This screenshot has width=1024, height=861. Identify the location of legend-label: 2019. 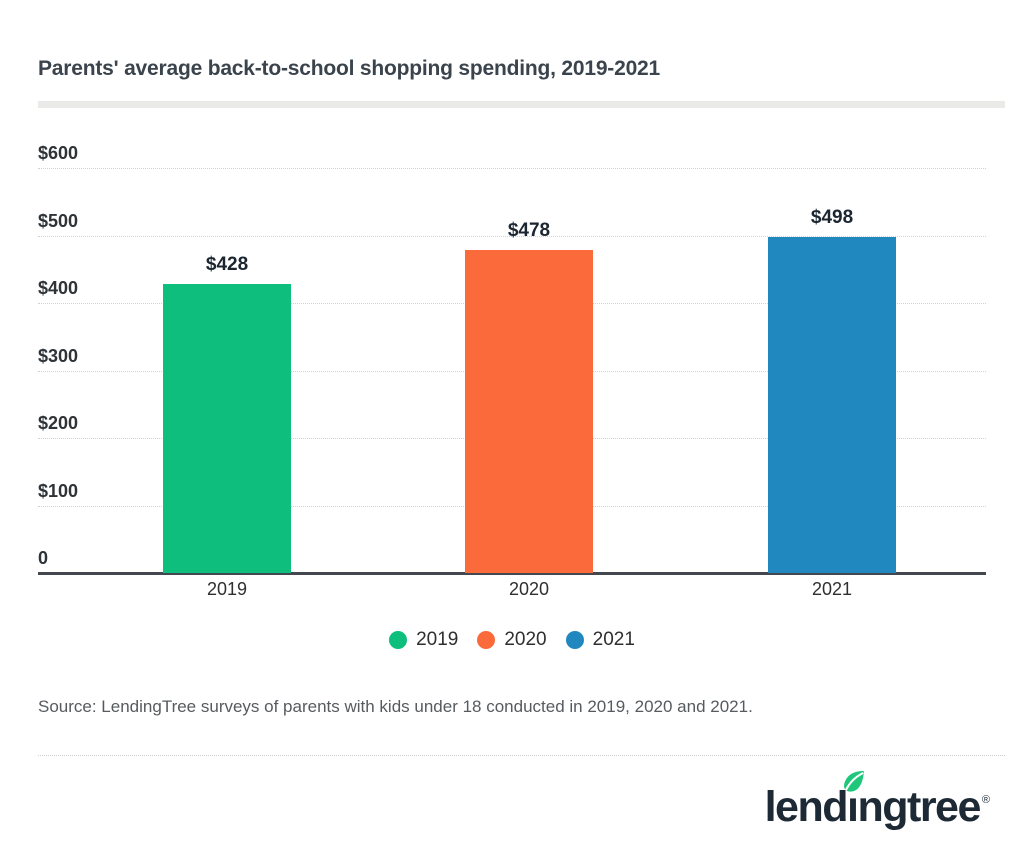
(437, 639).